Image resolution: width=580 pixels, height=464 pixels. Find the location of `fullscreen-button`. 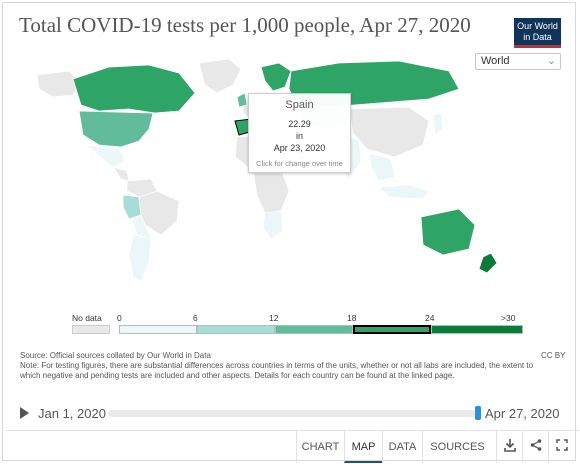

fullscreen-button is located at coordinates (561, 447).